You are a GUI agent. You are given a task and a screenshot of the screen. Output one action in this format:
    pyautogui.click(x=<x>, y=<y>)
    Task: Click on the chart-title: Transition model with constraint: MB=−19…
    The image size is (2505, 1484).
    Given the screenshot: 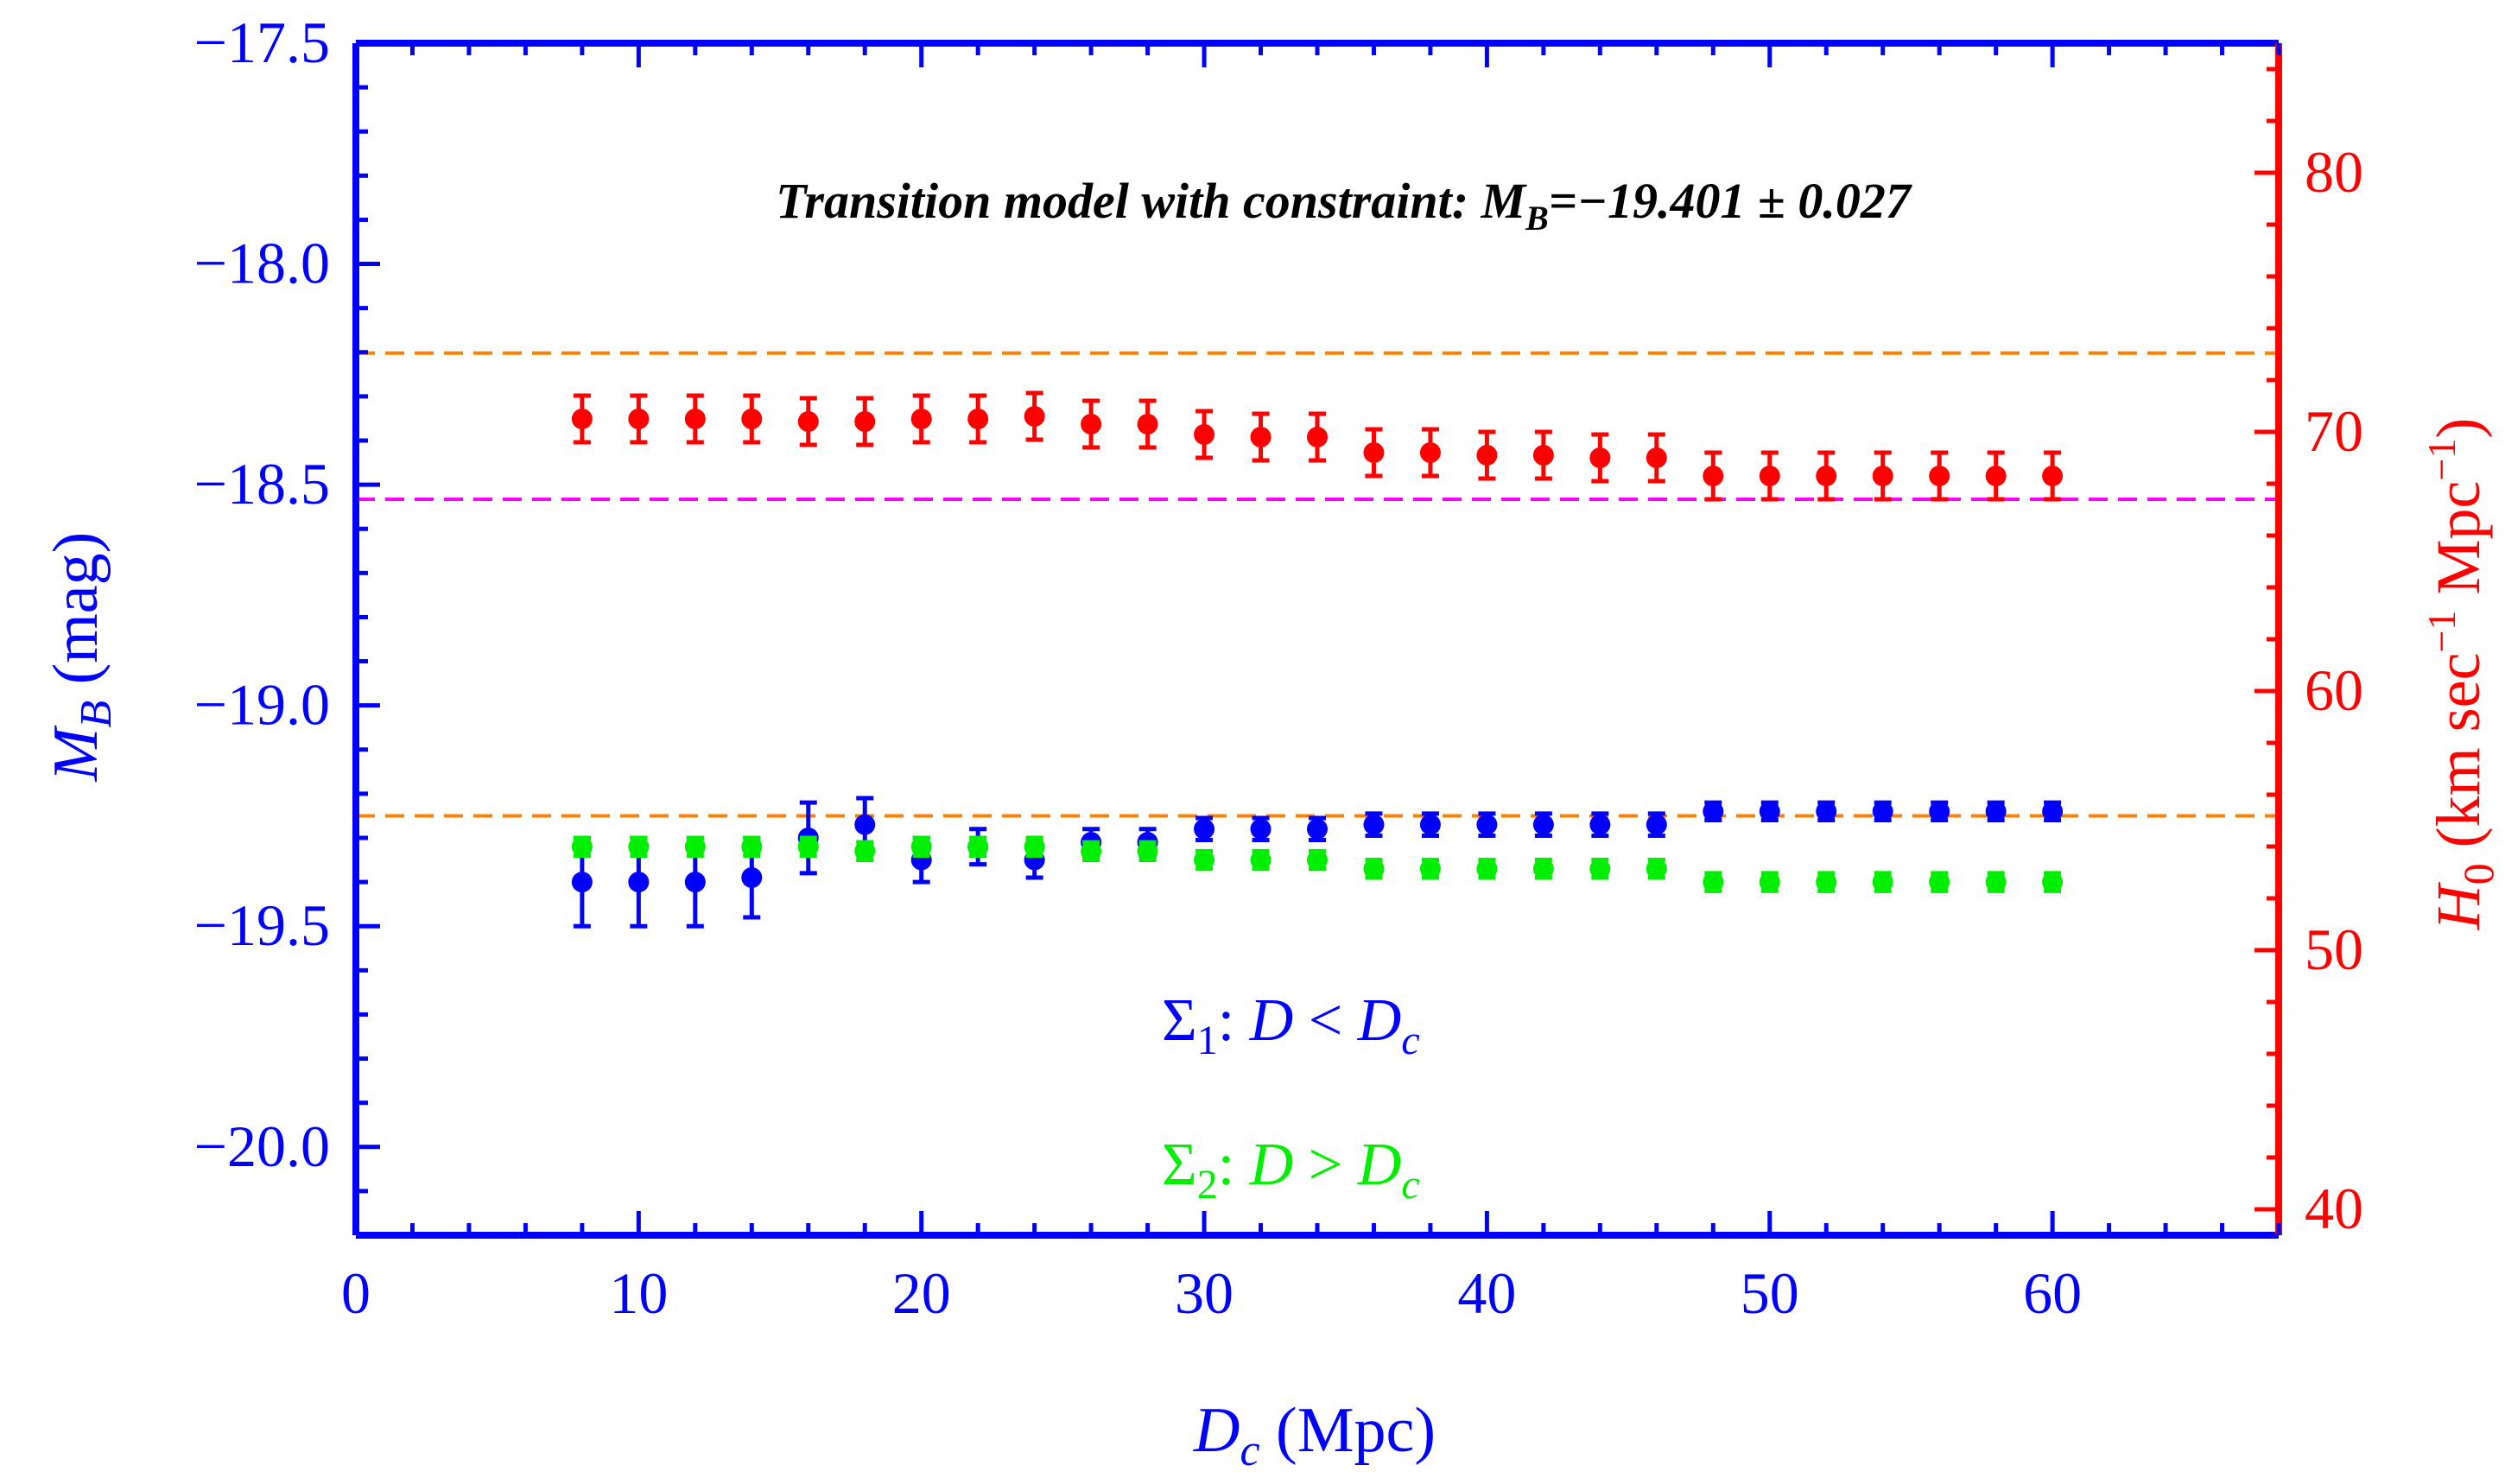 What is the action you would take?
    pyautogui.click(x=1344, y=205)
    